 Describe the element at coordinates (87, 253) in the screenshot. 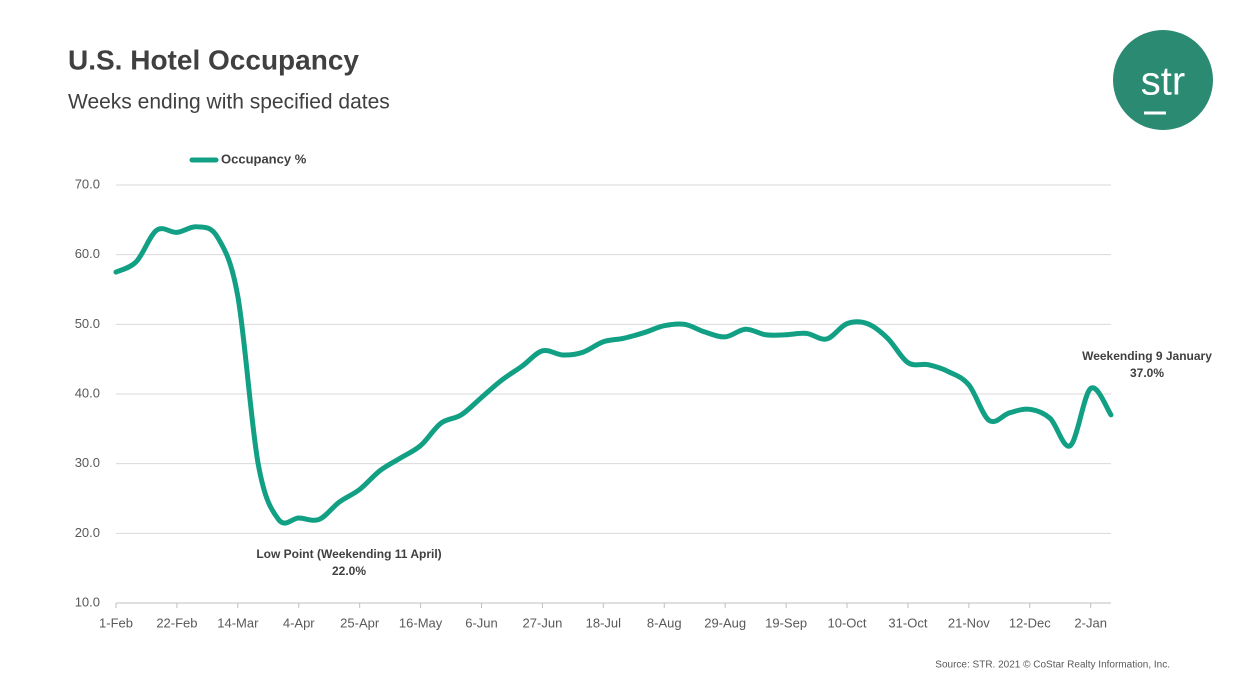

I see `y-tick-label: 60.0` at that location.